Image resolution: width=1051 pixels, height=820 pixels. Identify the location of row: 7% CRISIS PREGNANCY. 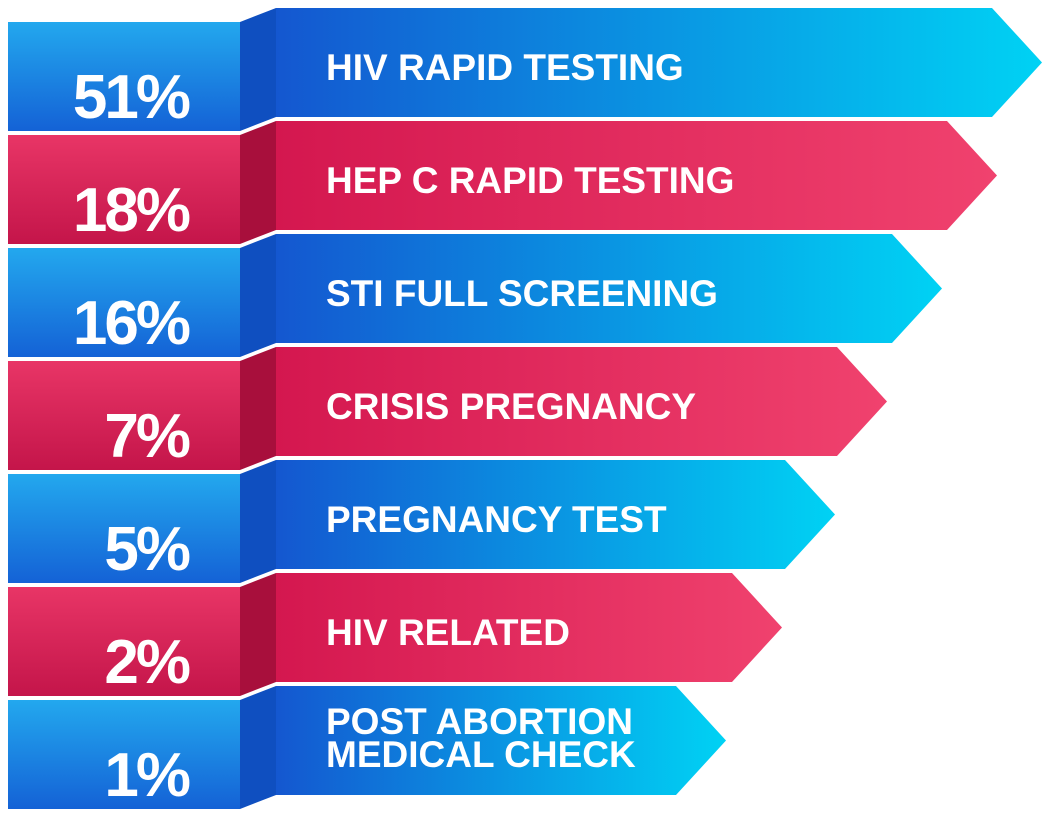
(447, 409).